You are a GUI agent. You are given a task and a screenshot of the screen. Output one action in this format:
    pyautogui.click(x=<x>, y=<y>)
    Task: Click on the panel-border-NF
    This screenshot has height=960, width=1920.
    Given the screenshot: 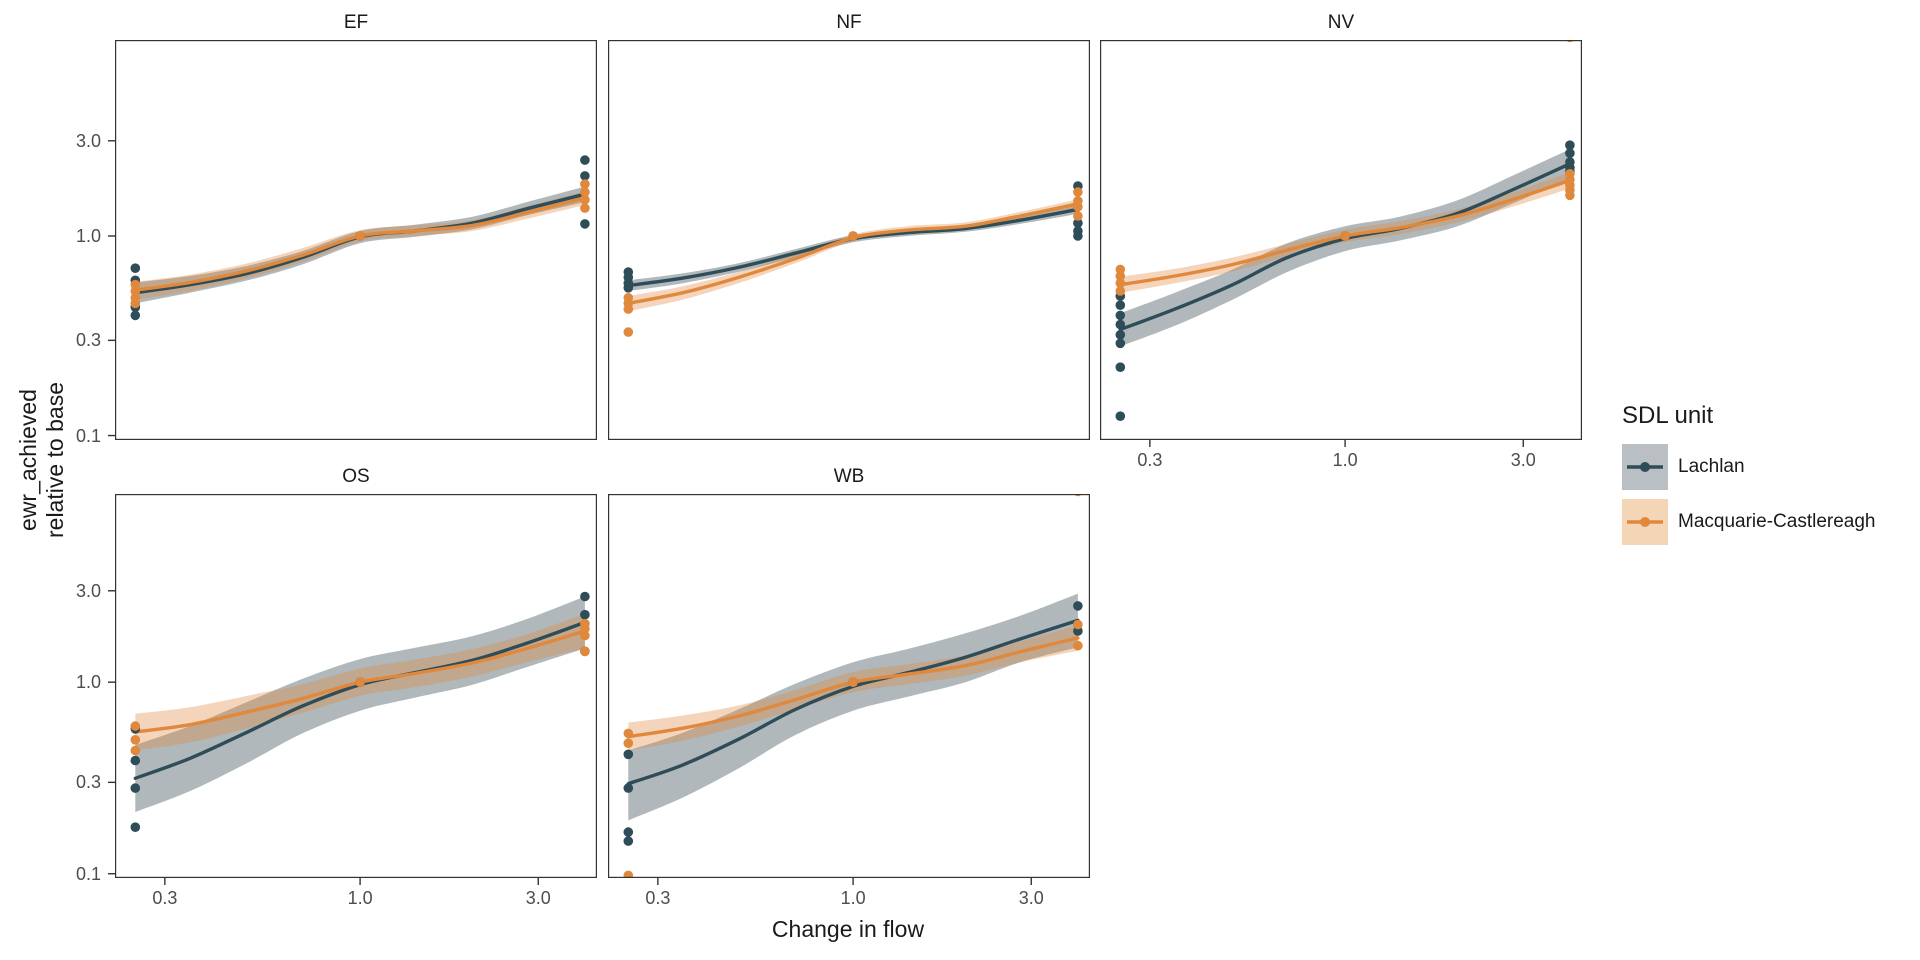 What is the action you would take?
    pyautogui.click(x=849, y=240)
    